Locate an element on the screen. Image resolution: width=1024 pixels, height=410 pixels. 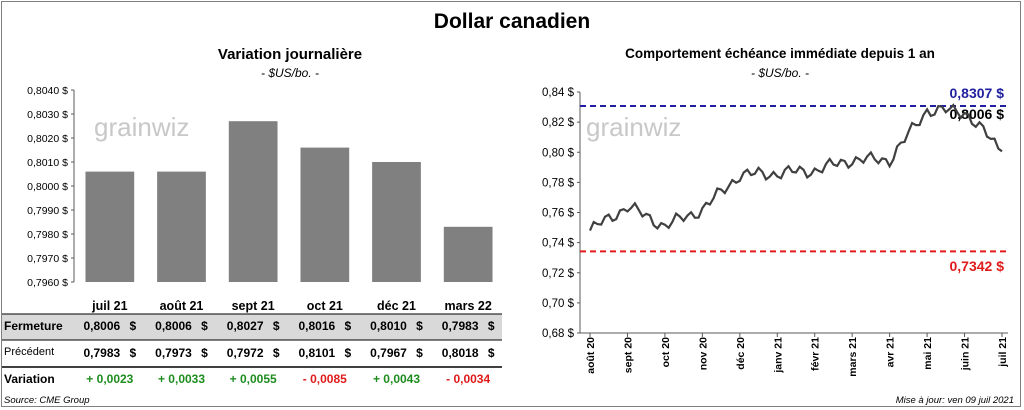
bar-category-label: déc 21 is located at coordinates (396, 306).